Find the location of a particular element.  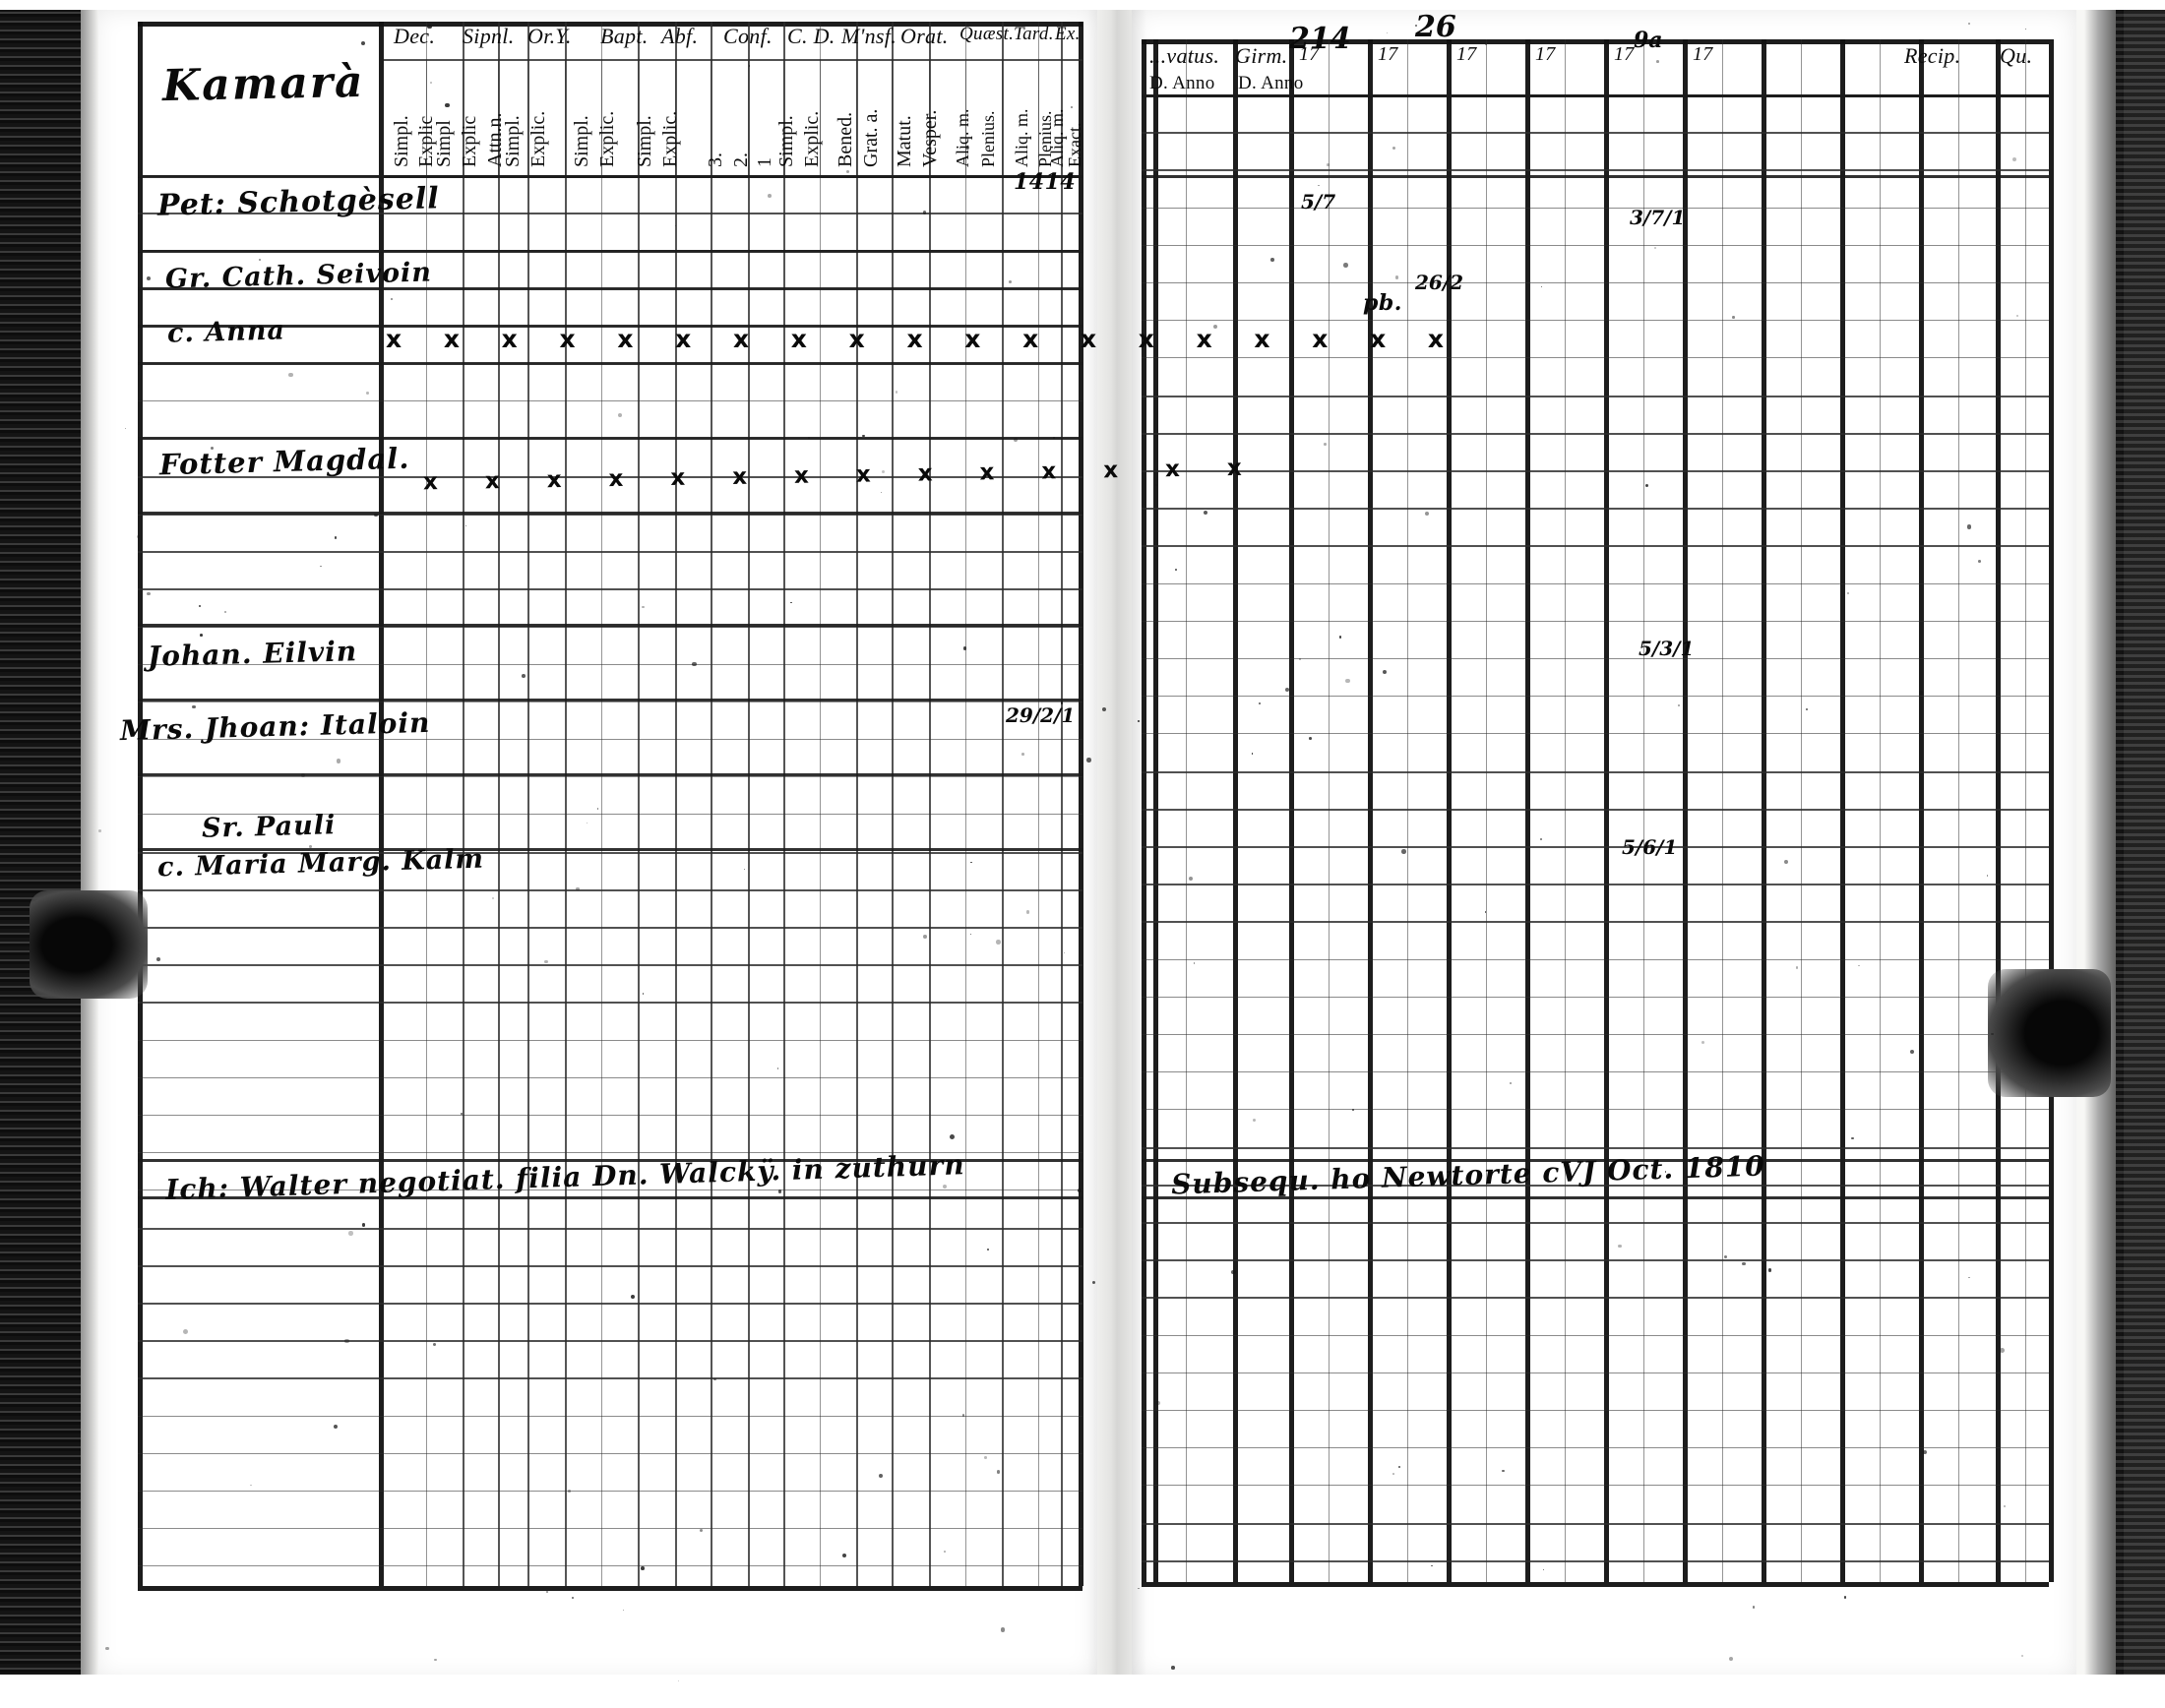

right-column-header-3: 17 is located at coordinates (1388, 54).